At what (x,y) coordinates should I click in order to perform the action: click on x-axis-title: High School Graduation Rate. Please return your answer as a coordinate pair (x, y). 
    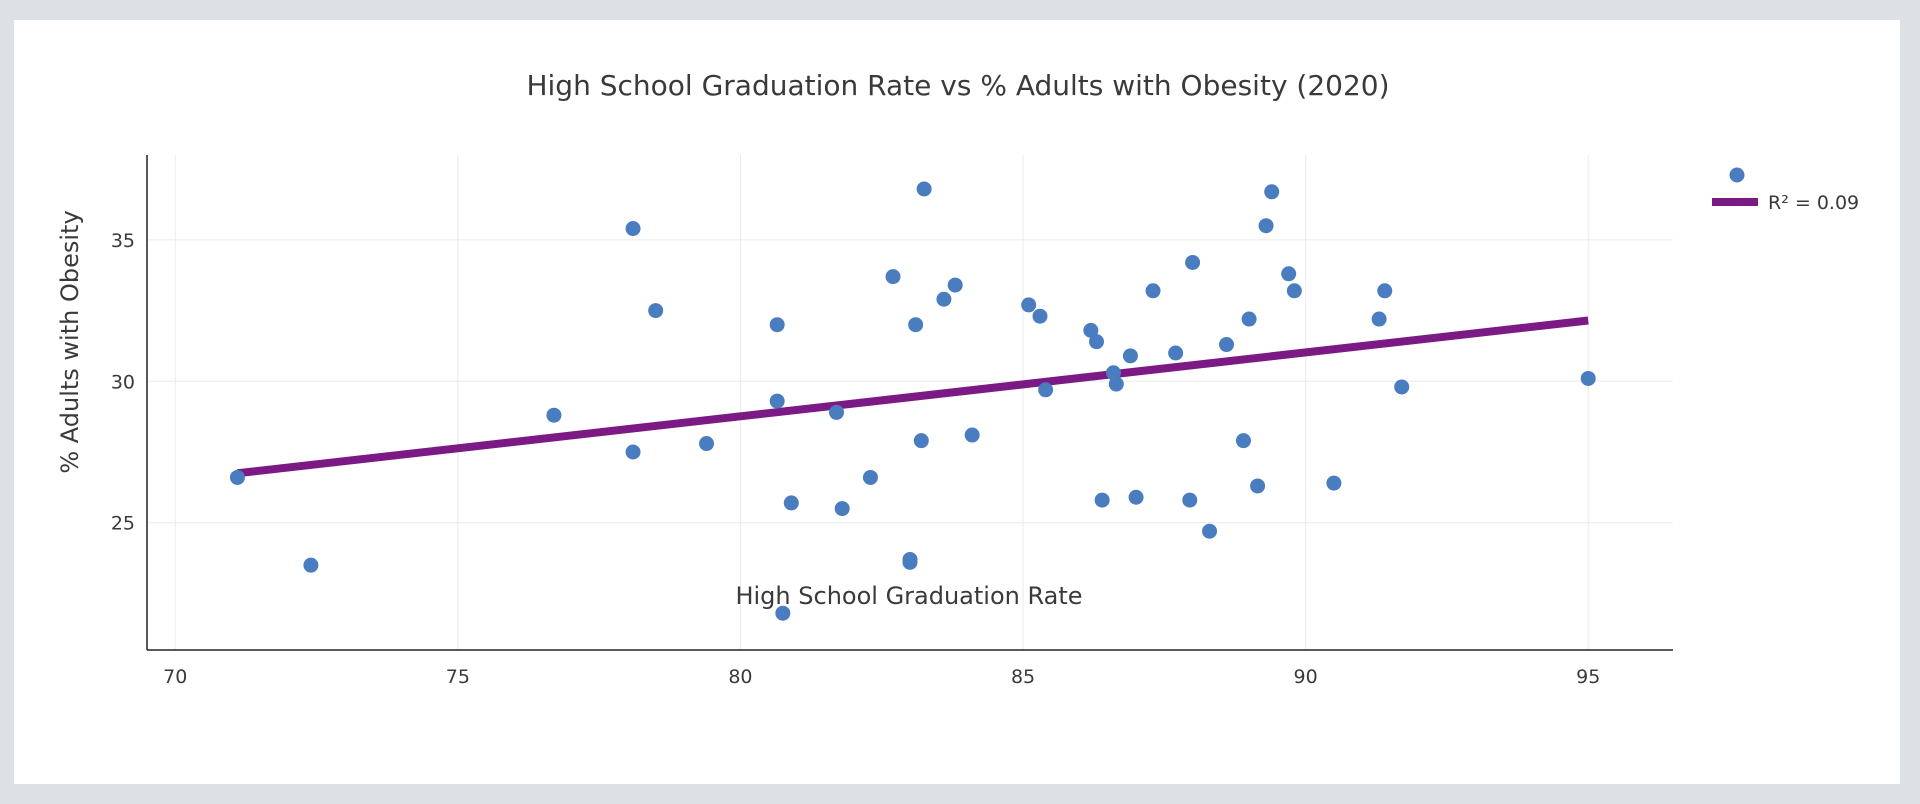
    Looking at the image, I should click on (908, 596).